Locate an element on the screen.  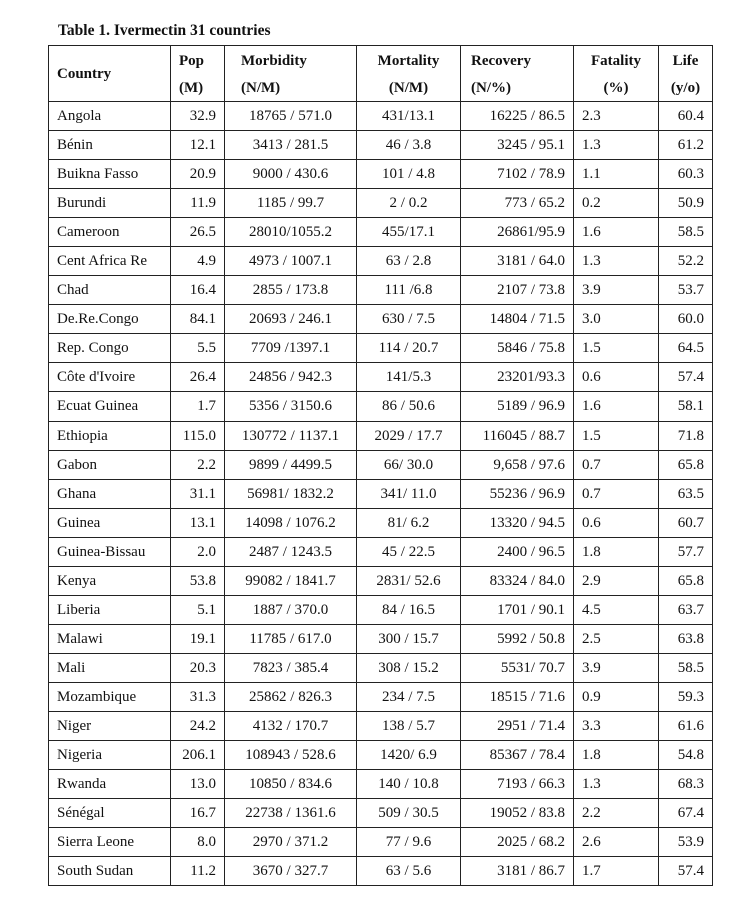
cell-mortality: 63 / 2.8 is located at coordinates (408, 261).